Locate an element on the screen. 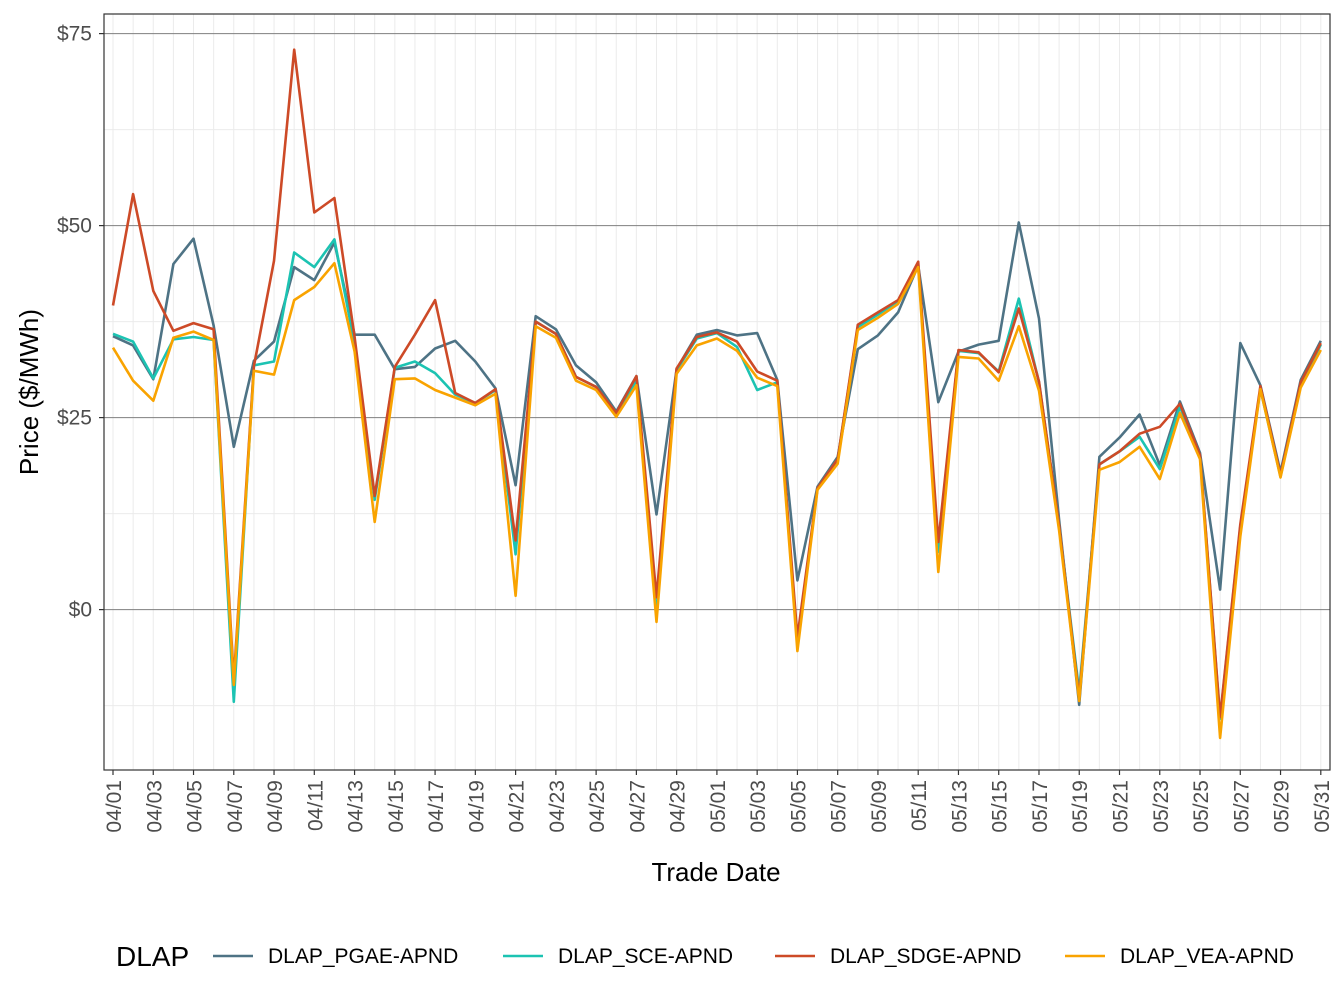 The image size is (1344, 1008). legend-label: DLAP_SCE-APND is located at coordinates (645, 956).